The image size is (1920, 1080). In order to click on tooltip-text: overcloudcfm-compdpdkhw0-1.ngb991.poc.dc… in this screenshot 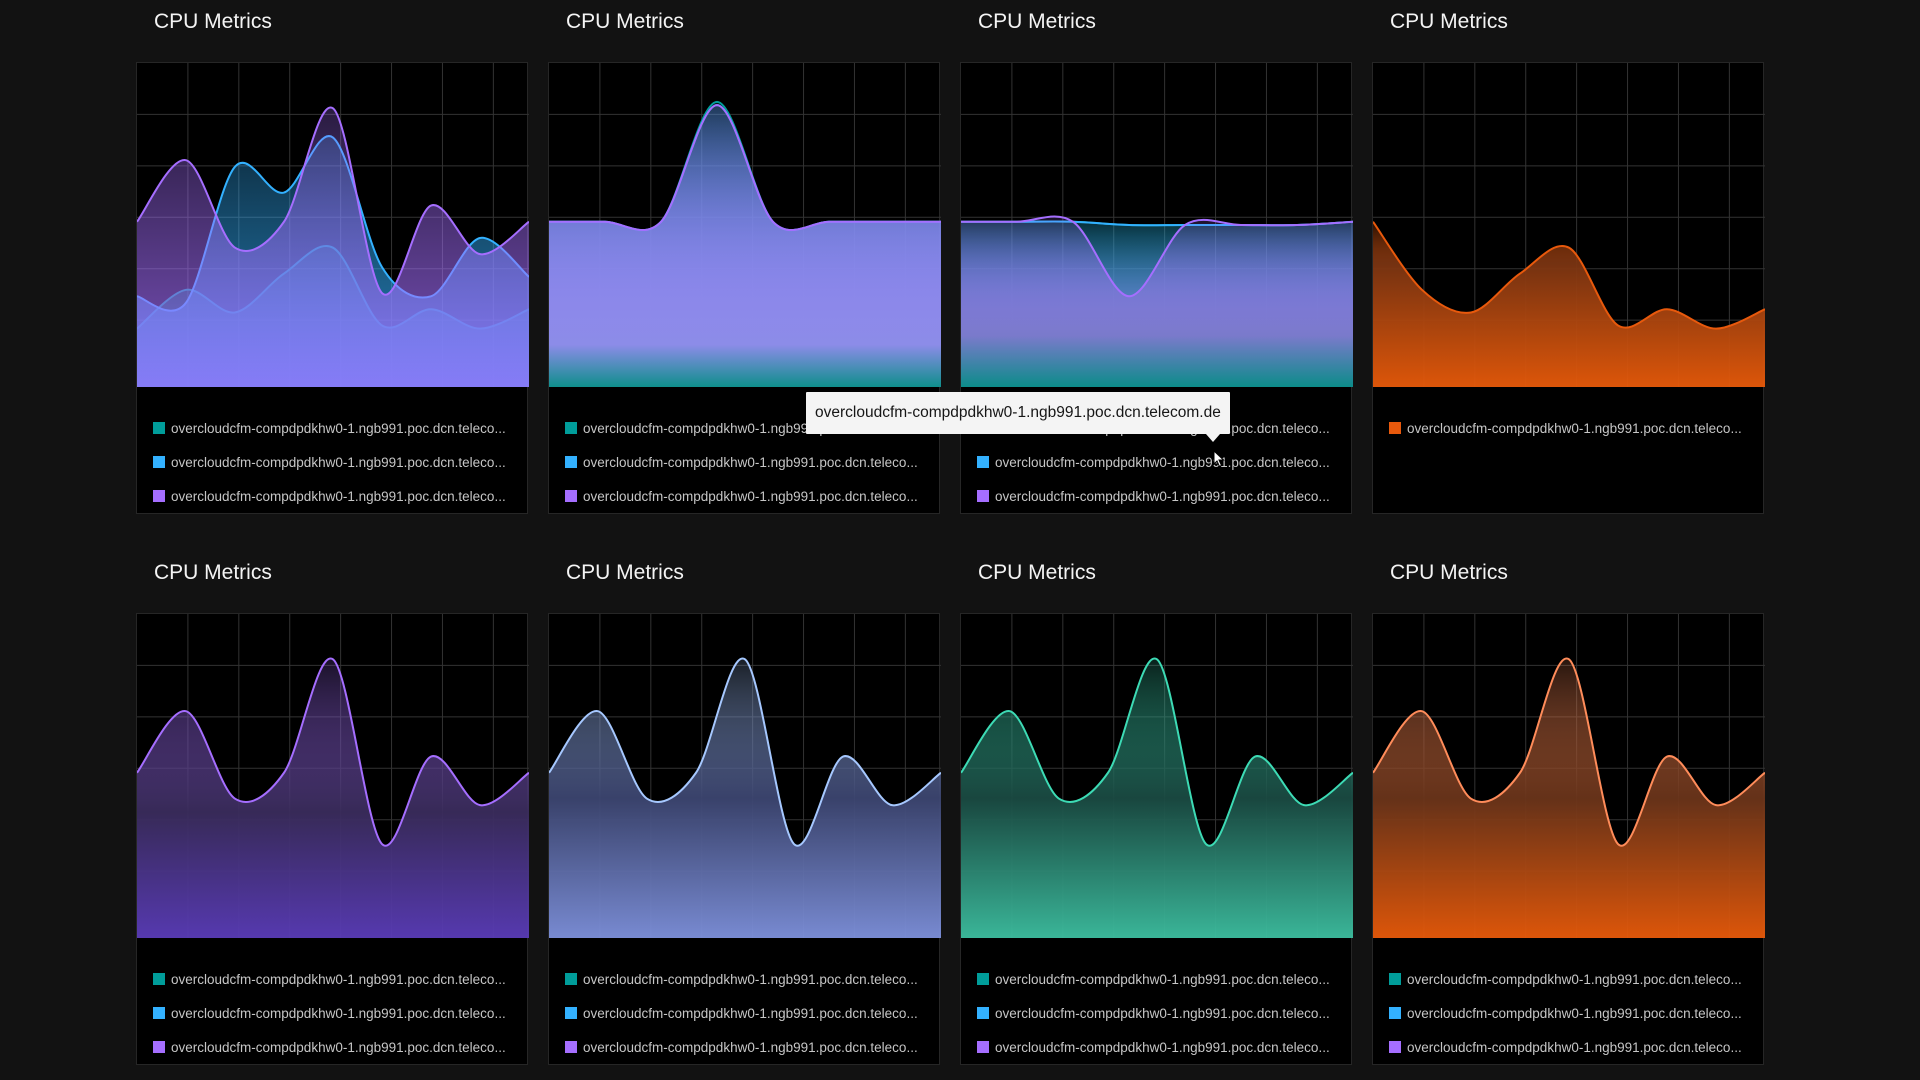, I will do `click(1018, 412)`.